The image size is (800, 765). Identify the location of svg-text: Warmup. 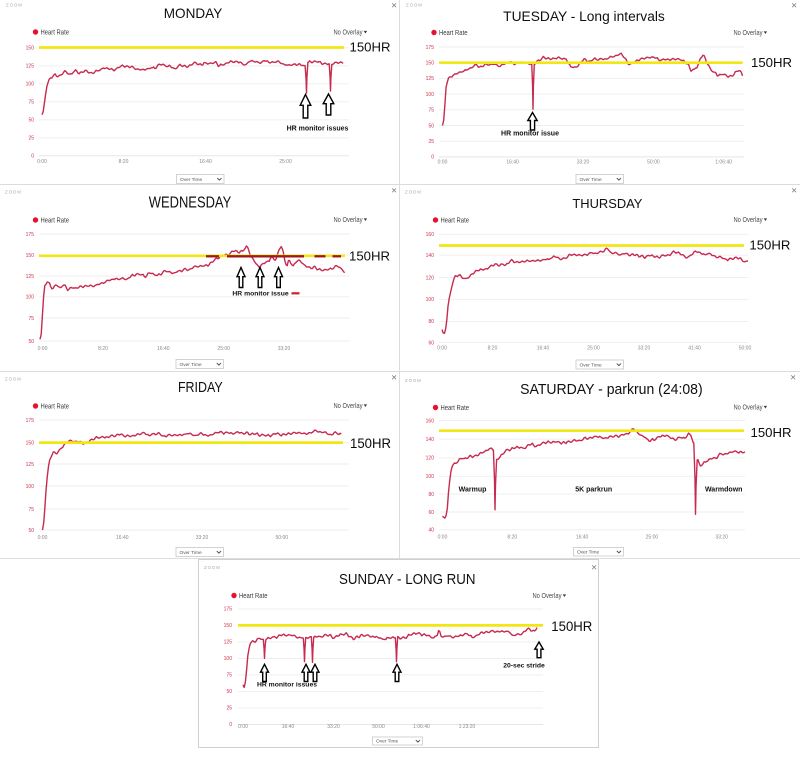
(473, 490).